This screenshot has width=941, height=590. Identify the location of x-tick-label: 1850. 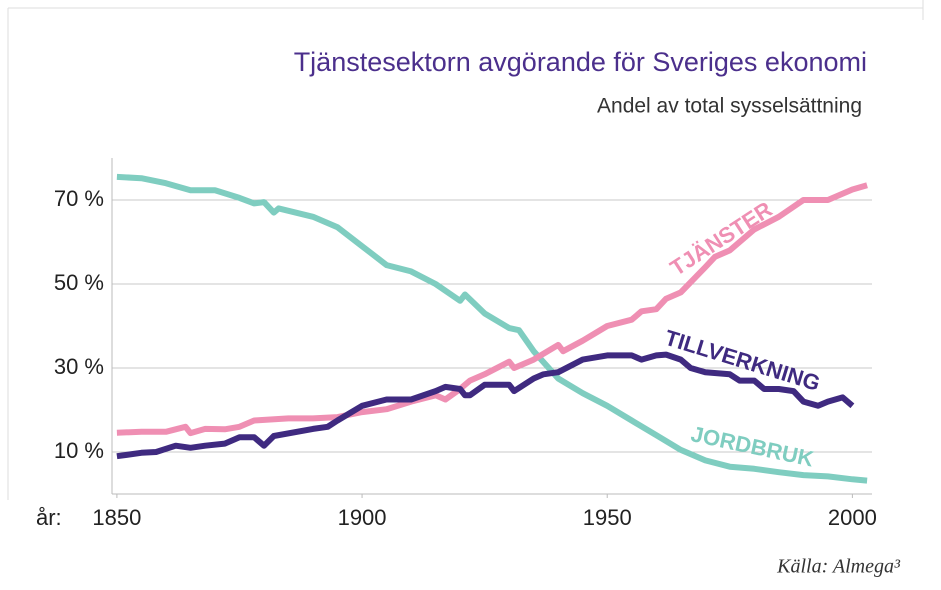
(116, 517).